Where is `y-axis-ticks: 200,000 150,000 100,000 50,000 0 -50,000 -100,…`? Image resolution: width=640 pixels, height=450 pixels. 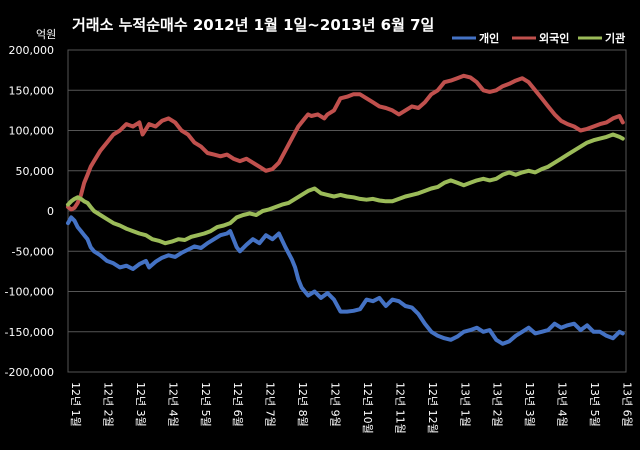
y-axis-ticks: 200,000 150,000 100,000 50,000 0 -50,000 -100,… is located at coordinates (29, 211).